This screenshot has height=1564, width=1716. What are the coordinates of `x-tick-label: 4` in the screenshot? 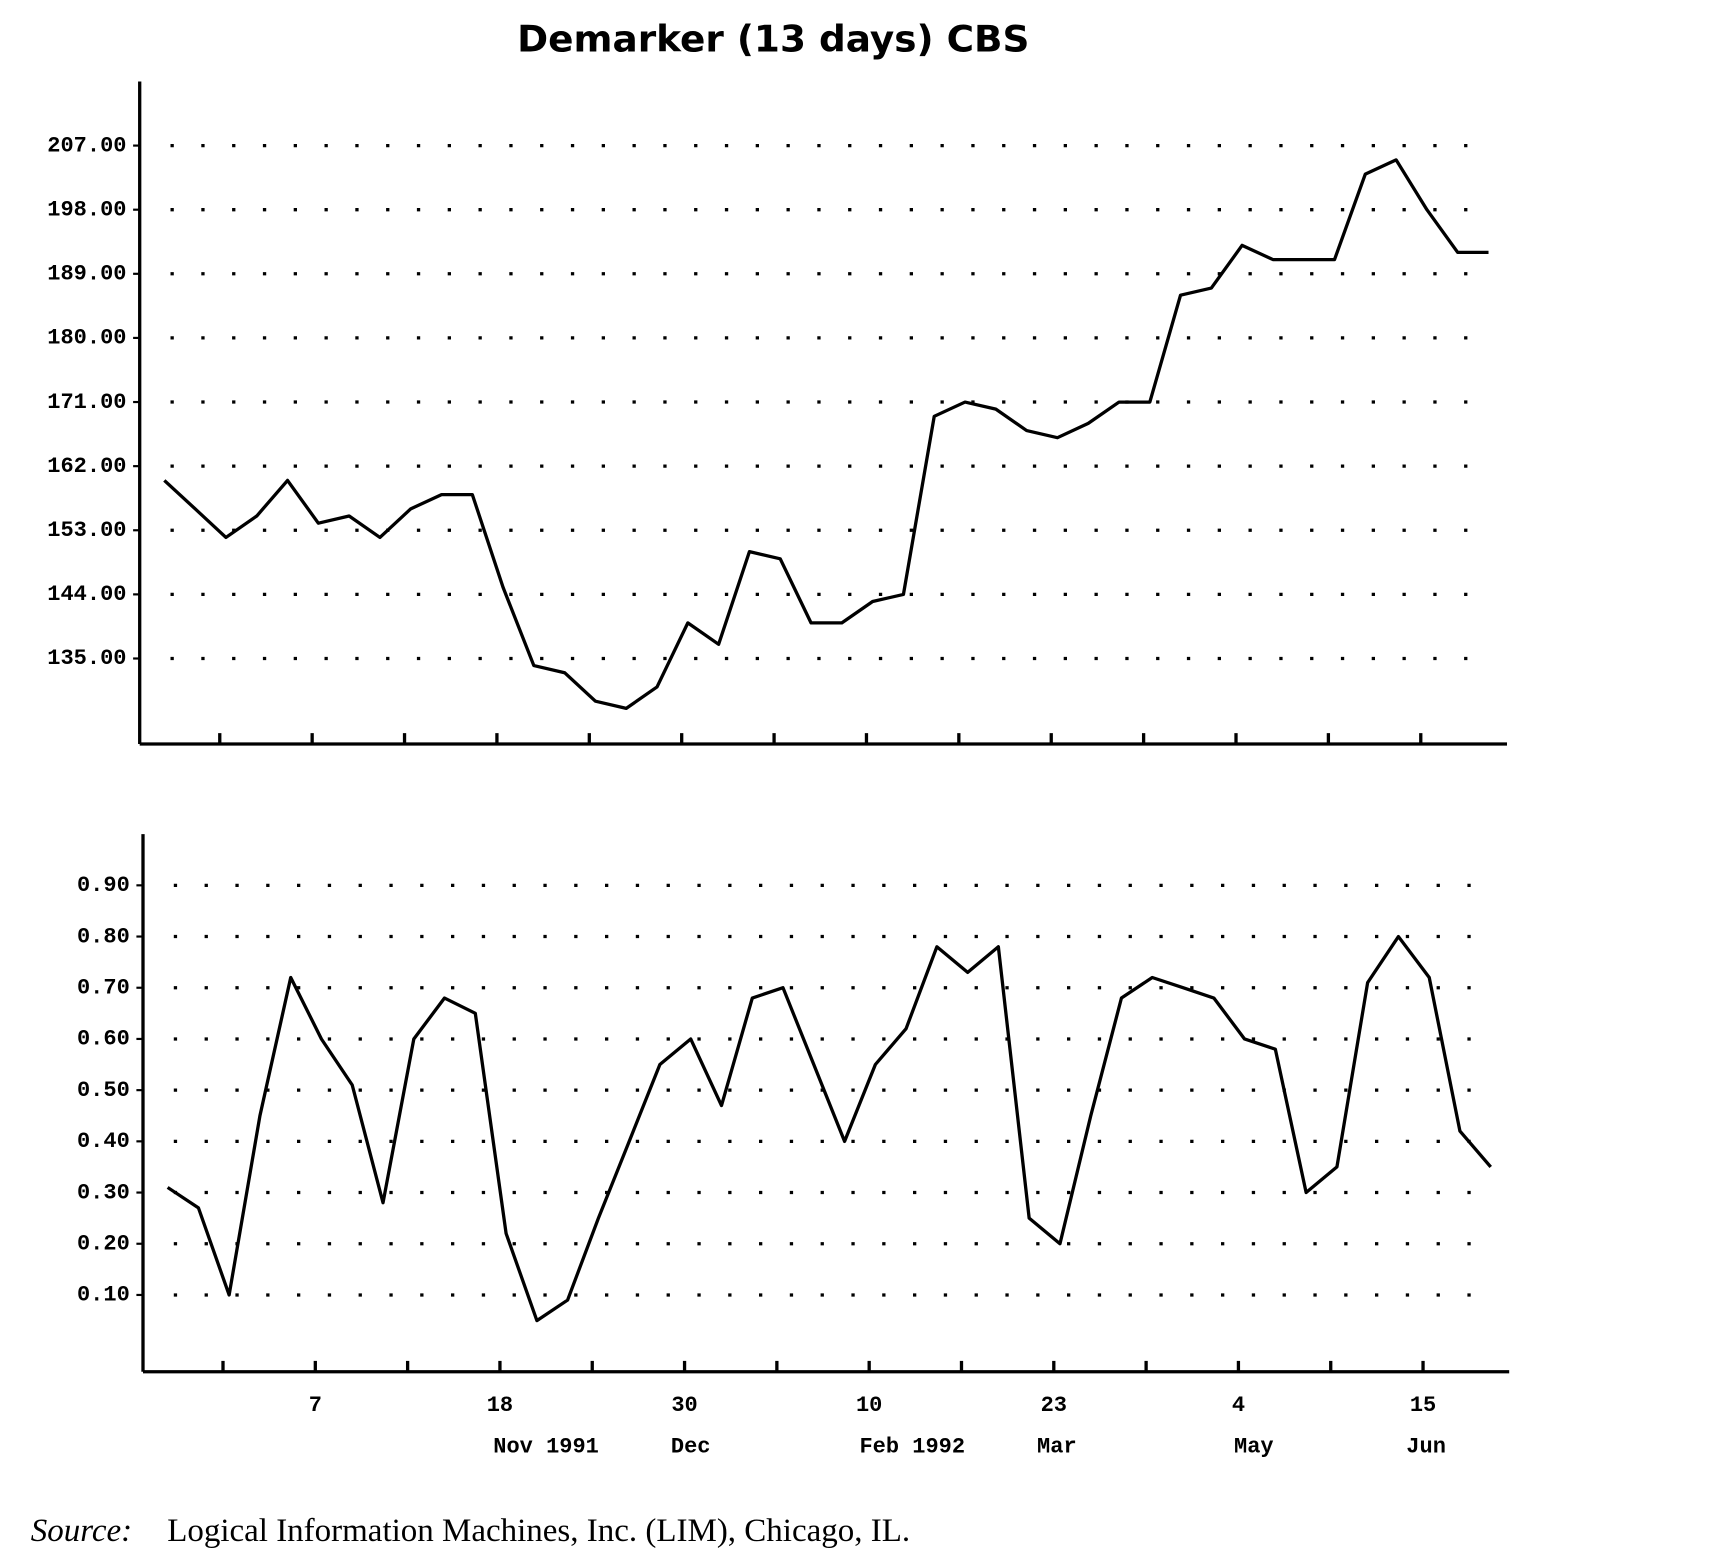 It's located at (1238, 1405).